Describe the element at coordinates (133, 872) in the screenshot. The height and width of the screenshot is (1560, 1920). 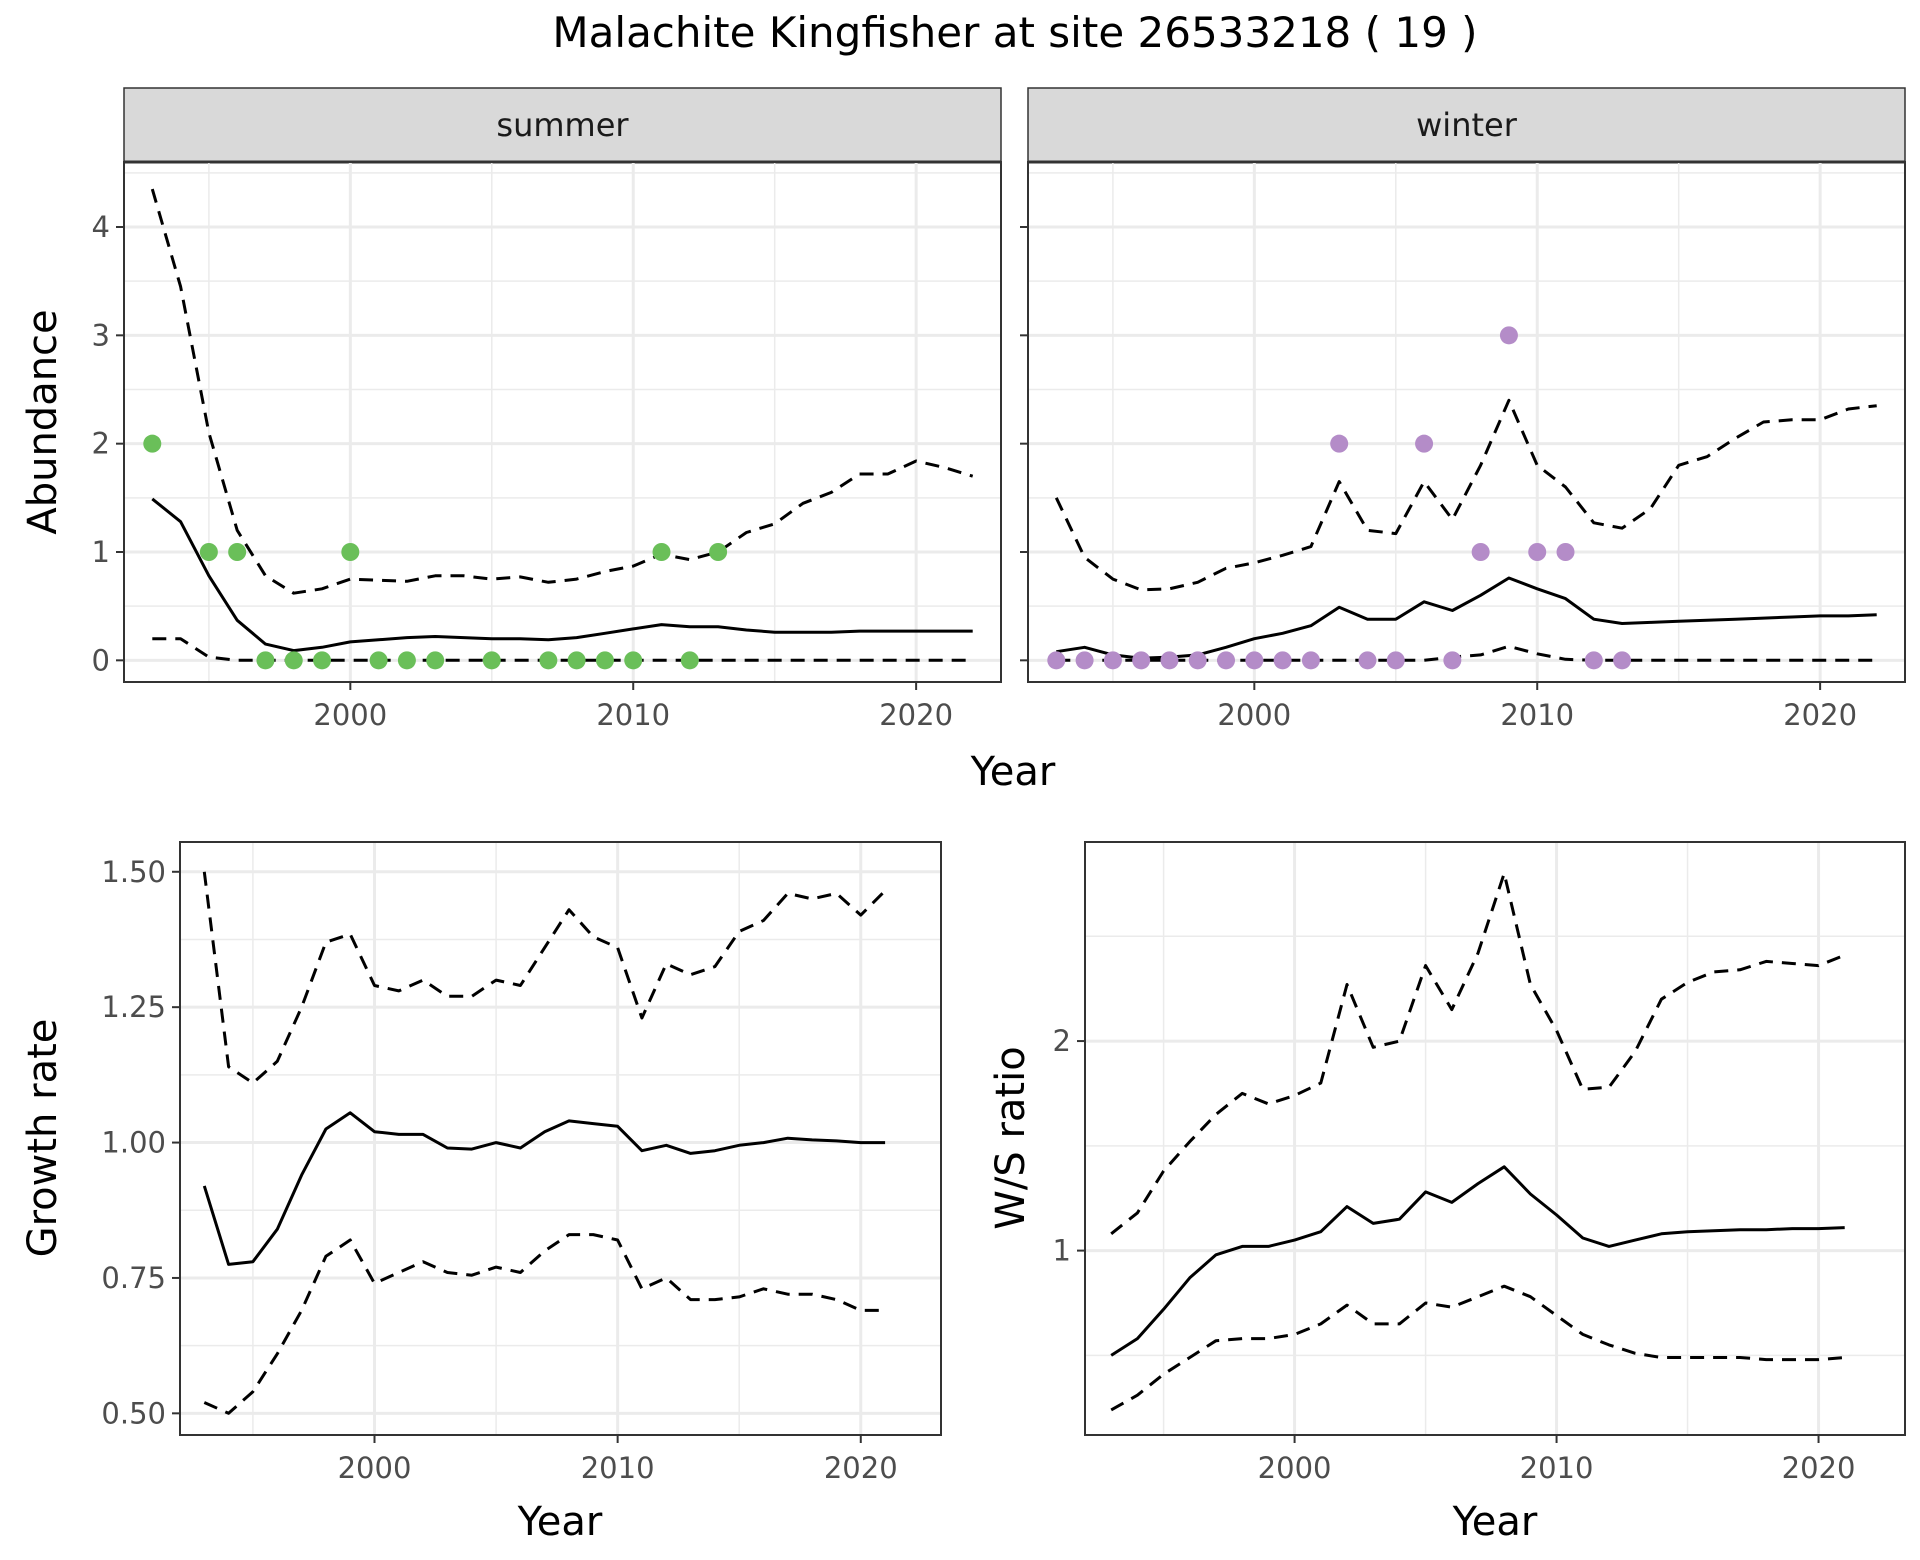
I see `y-tick-label: 1.50` at that location.